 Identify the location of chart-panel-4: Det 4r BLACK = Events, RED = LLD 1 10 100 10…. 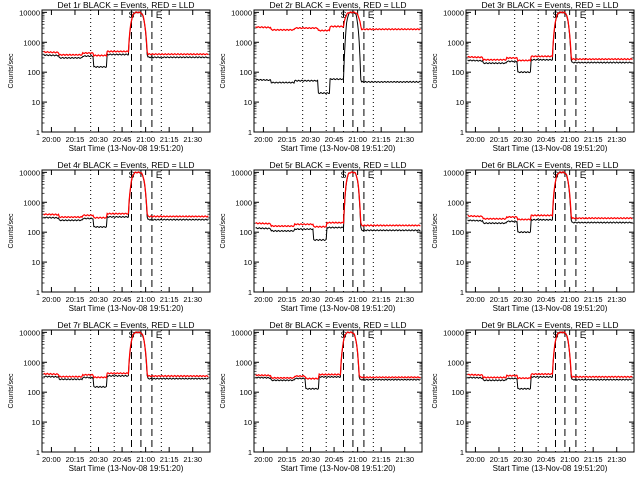
(109, 236).